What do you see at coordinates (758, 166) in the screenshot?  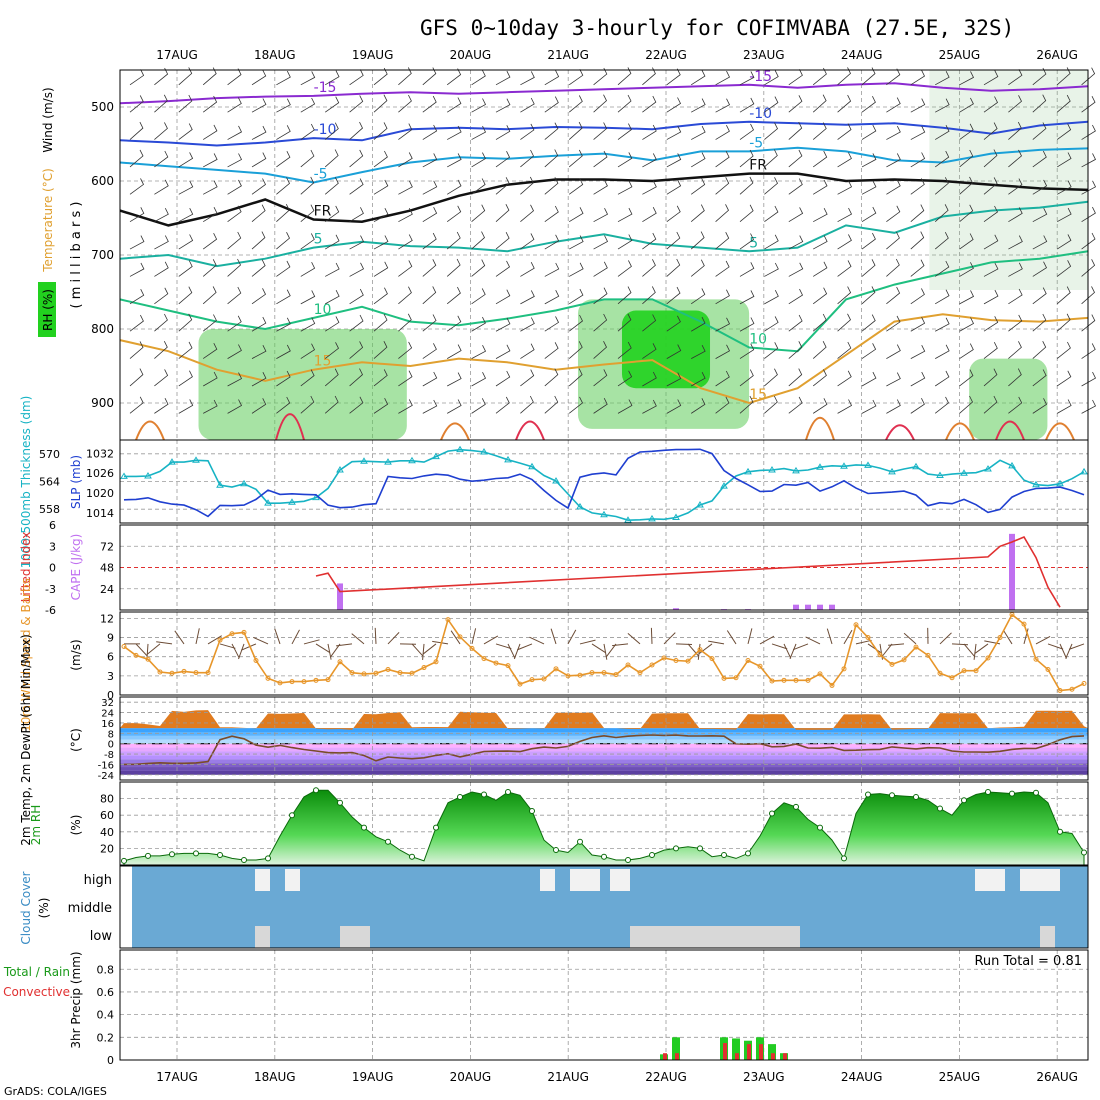 I see `isotherm-label: FR` at bounding box center [758, 166].